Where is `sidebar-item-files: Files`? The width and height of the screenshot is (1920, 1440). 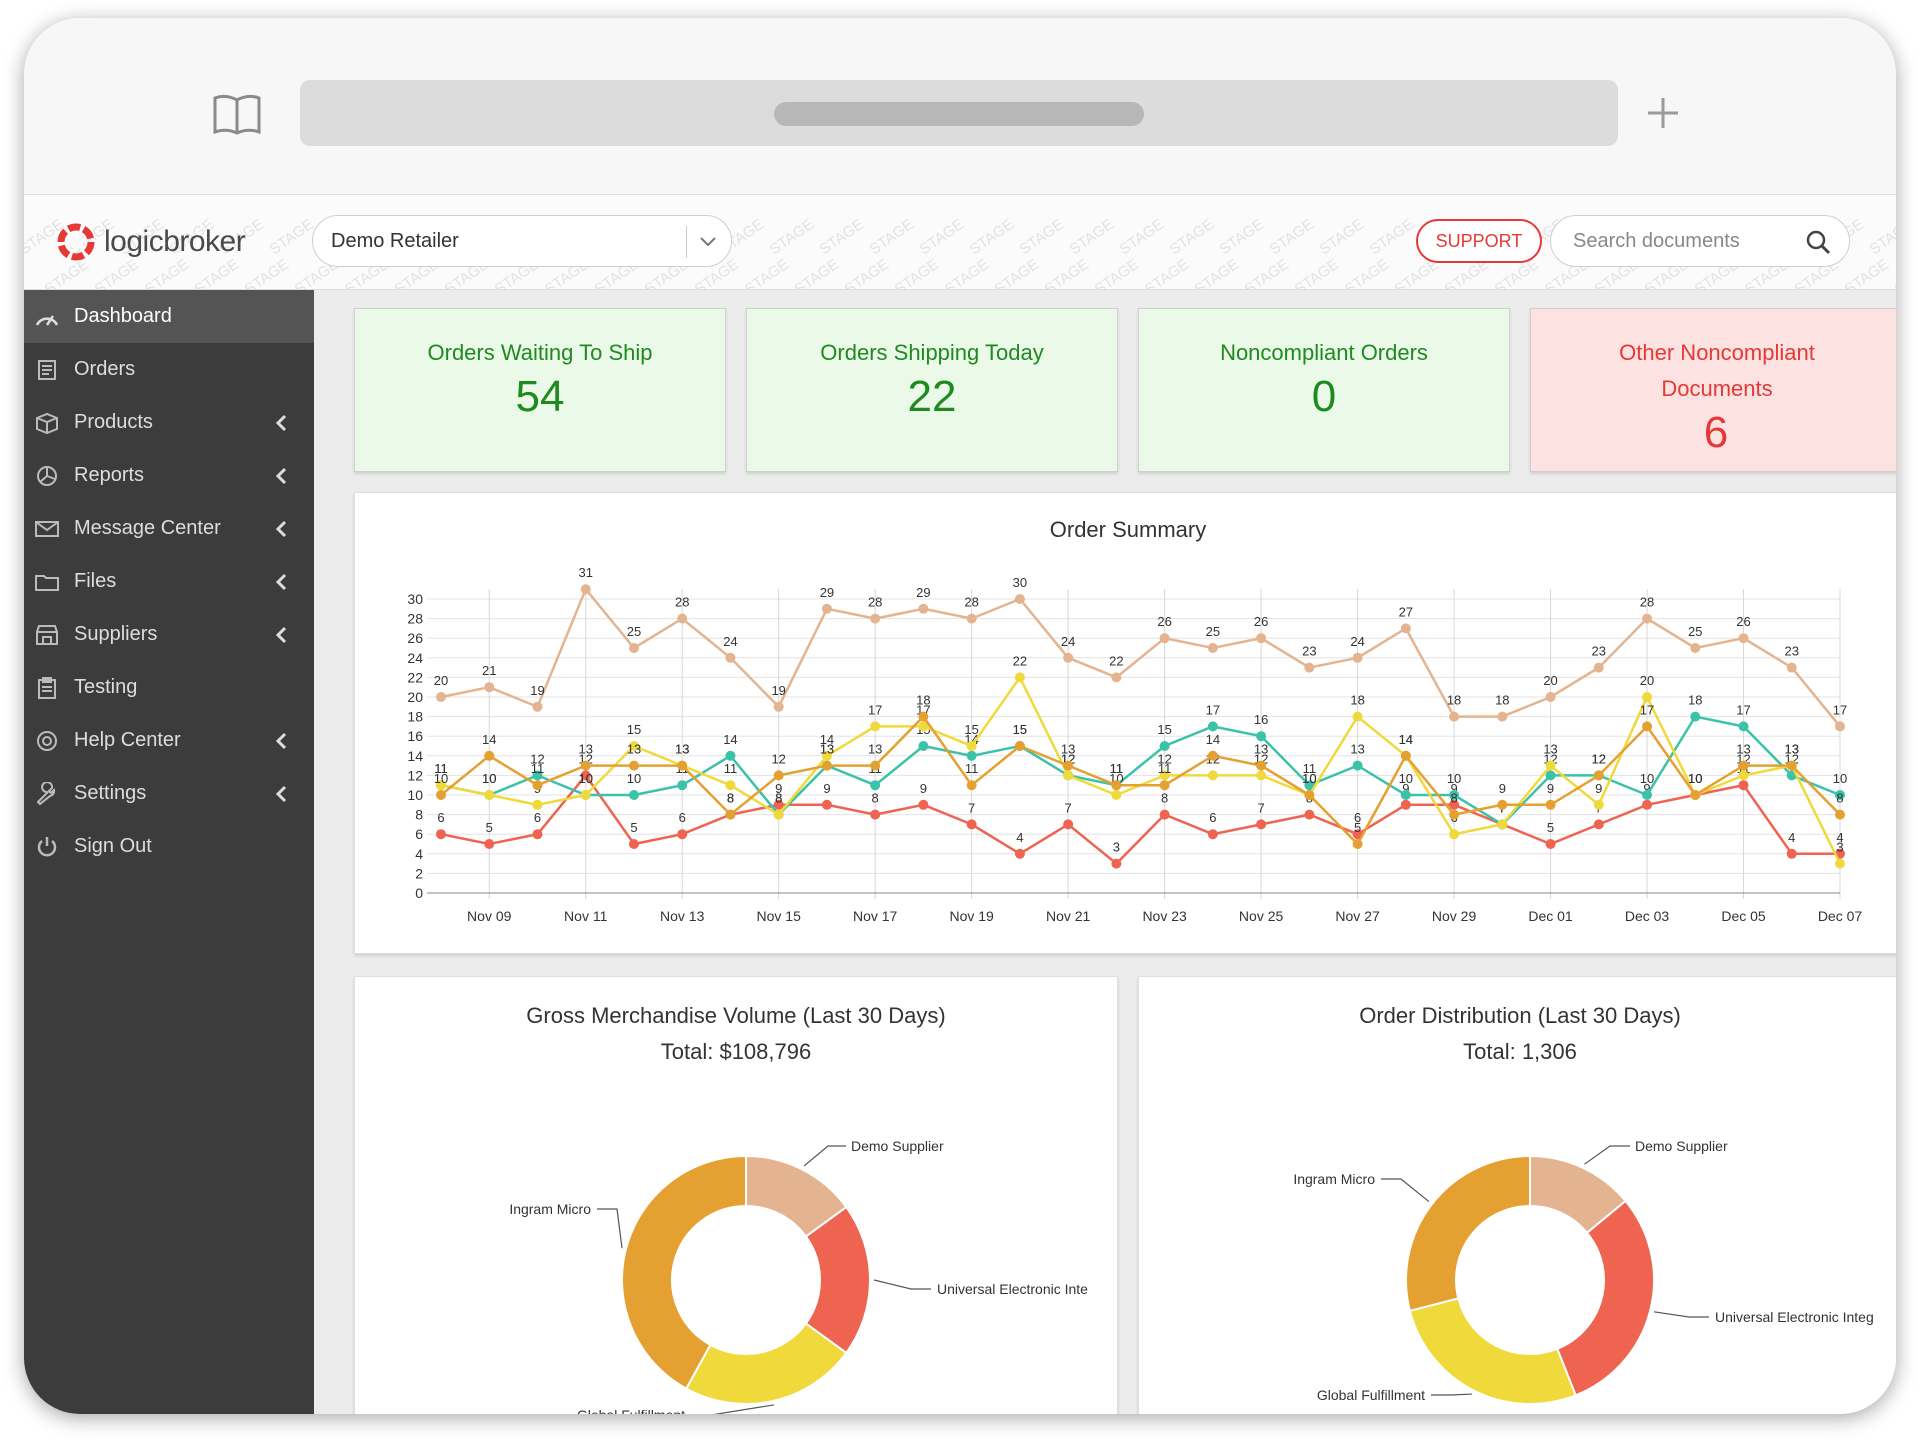 sidebar-item-files: Files is located at coordinates (169, 581).